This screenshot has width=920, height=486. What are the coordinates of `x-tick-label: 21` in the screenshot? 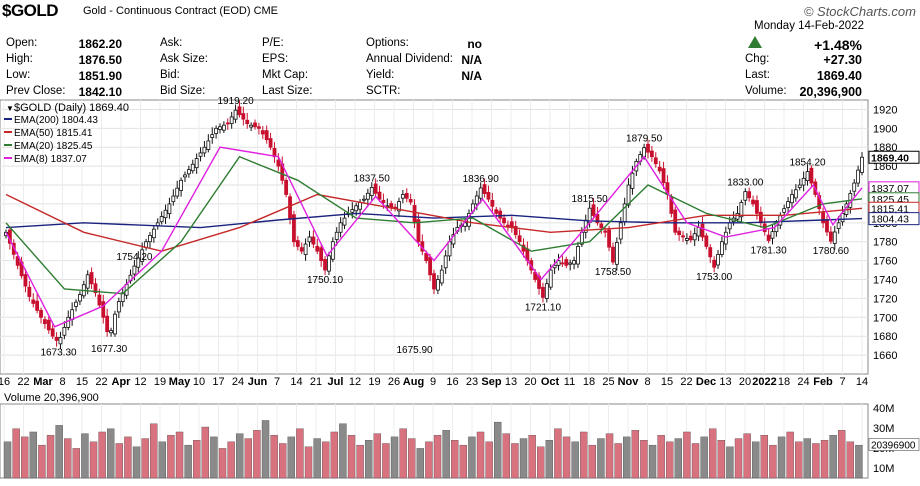 It's located at (316, 382).